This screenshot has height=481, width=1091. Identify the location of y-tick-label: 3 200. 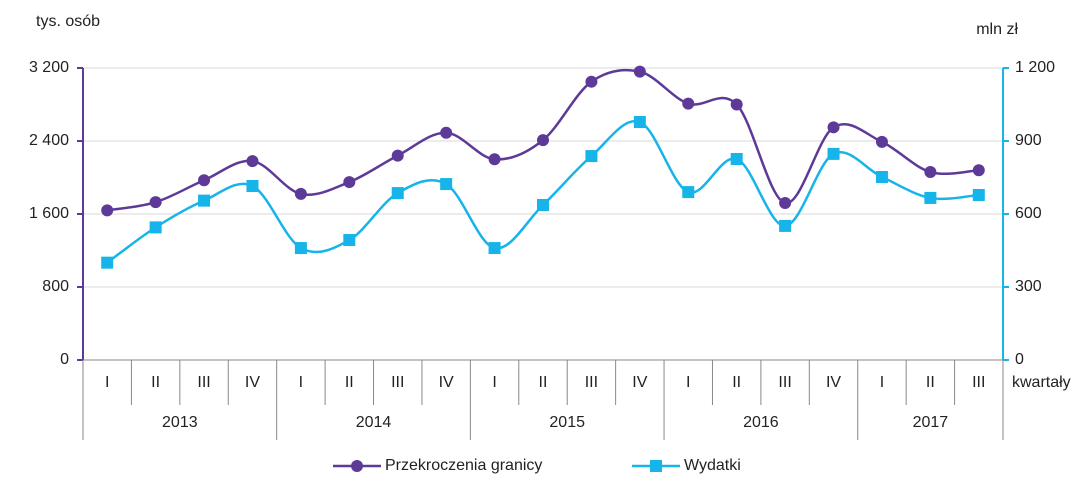
(49, 67).